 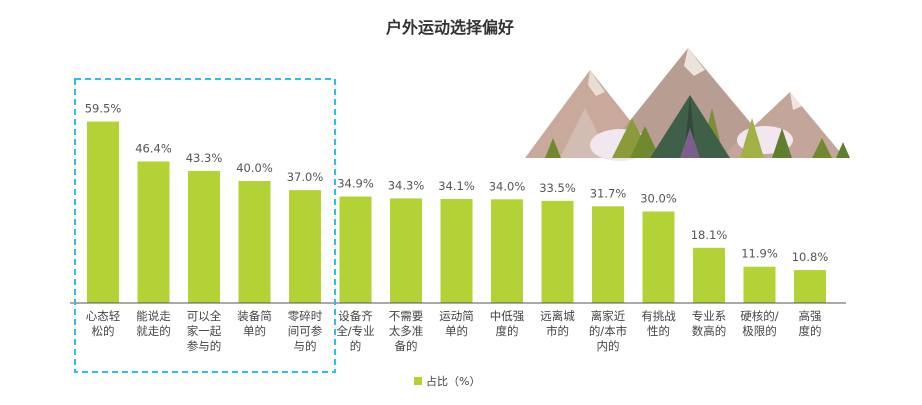 What do you see at coordinates (355, 331) in the screenshot?
I see `x-tick-label-6: 设备齐全/专业的` at bounding box center [355, 331].